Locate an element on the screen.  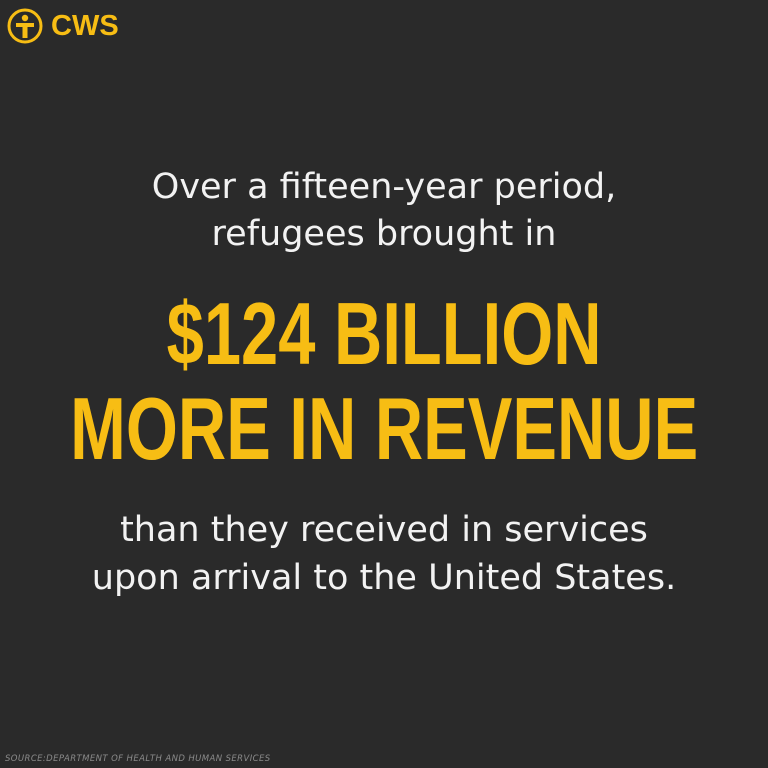
headline-line-1: $124 BILLION is located at coordinates (384, 334).